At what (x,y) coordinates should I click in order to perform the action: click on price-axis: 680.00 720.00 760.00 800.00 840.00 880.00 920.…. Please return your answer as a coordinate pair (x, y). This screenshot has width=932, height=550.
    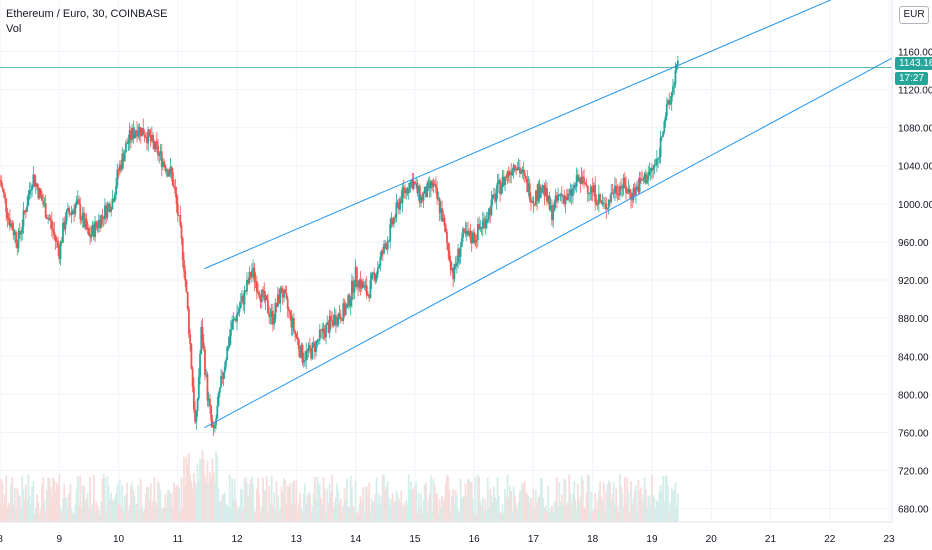
    Looking at the image, I should click on (911, 275).